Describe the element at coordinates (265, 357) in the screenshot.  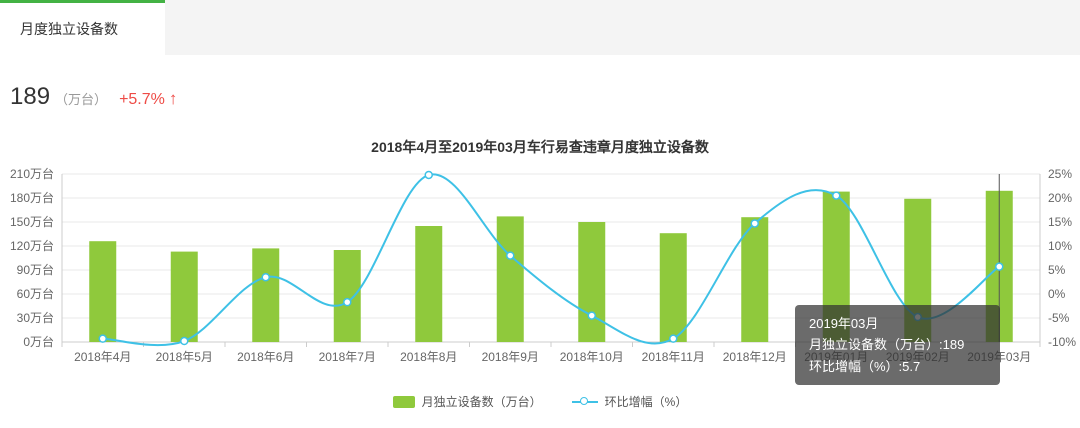
I see `svg-text: 2018年6月` at that location.